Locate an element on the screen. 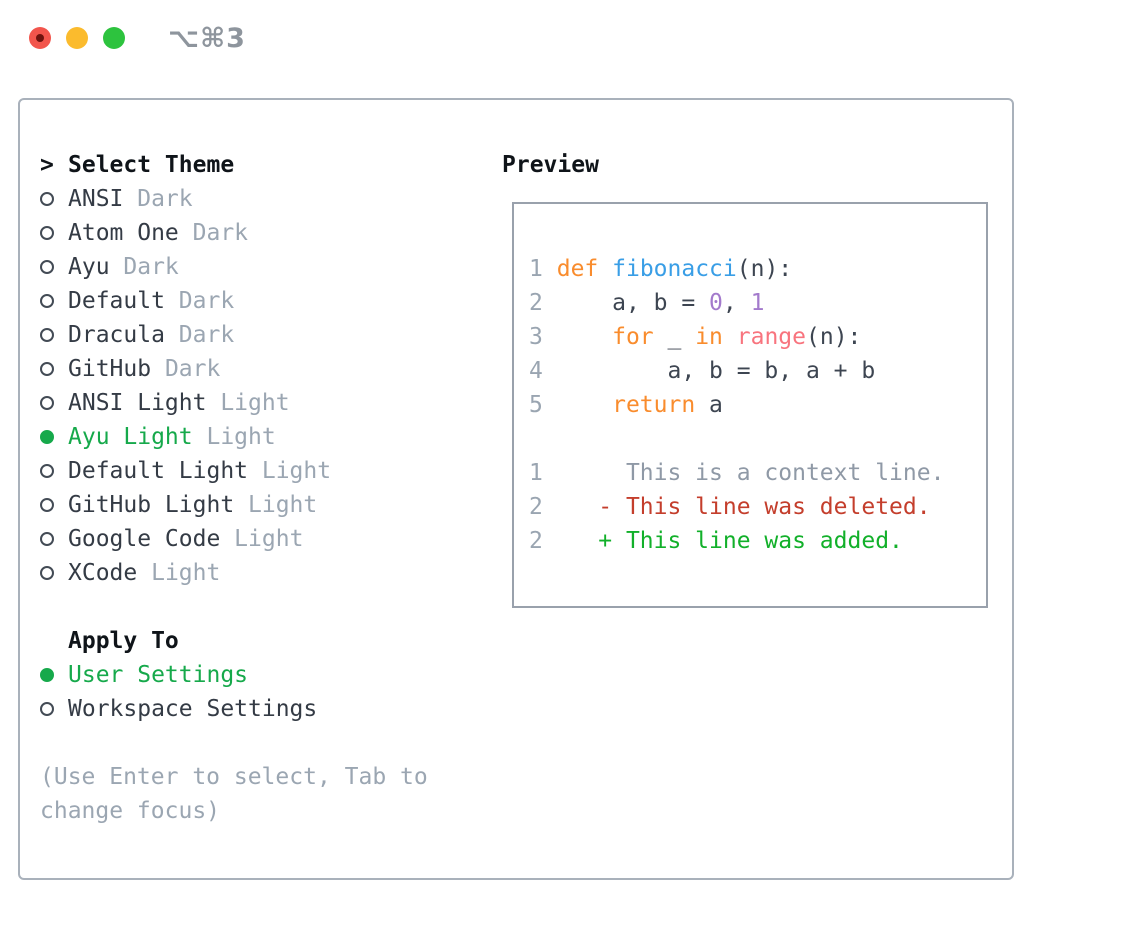 This screenshot has width=1140, height=934. theme-name: ANSI is located at coordinates (96, 199).